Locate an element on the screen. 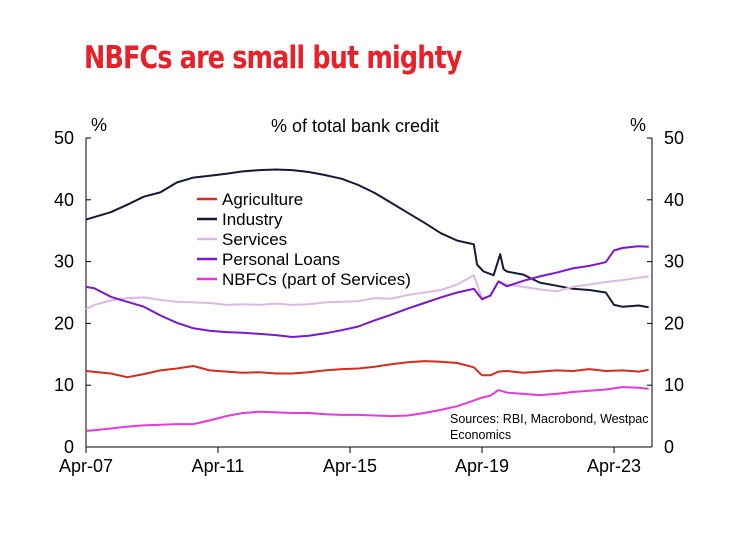 This screenshot has width=740, height=555. y-tick-label-right: 40 is located at coordinates (674, 200).